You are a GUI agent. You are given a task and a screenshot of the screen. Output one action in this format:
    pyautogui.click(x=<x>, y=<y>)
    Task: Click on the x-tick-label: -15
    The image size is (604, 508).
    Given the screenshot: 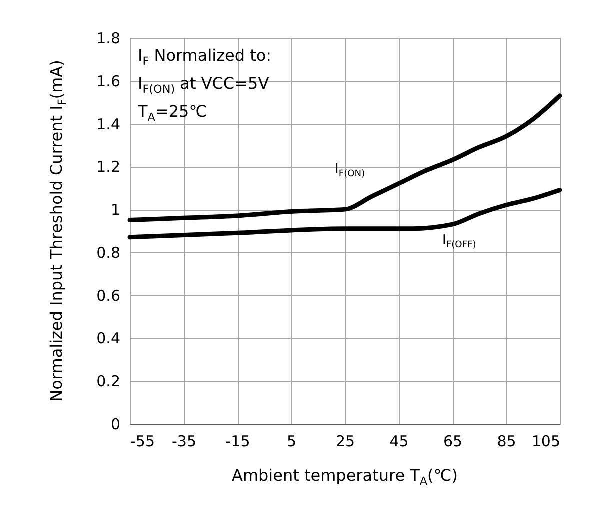 What is the action you would take?
    pyautogui.click(x=238, y=441)
    